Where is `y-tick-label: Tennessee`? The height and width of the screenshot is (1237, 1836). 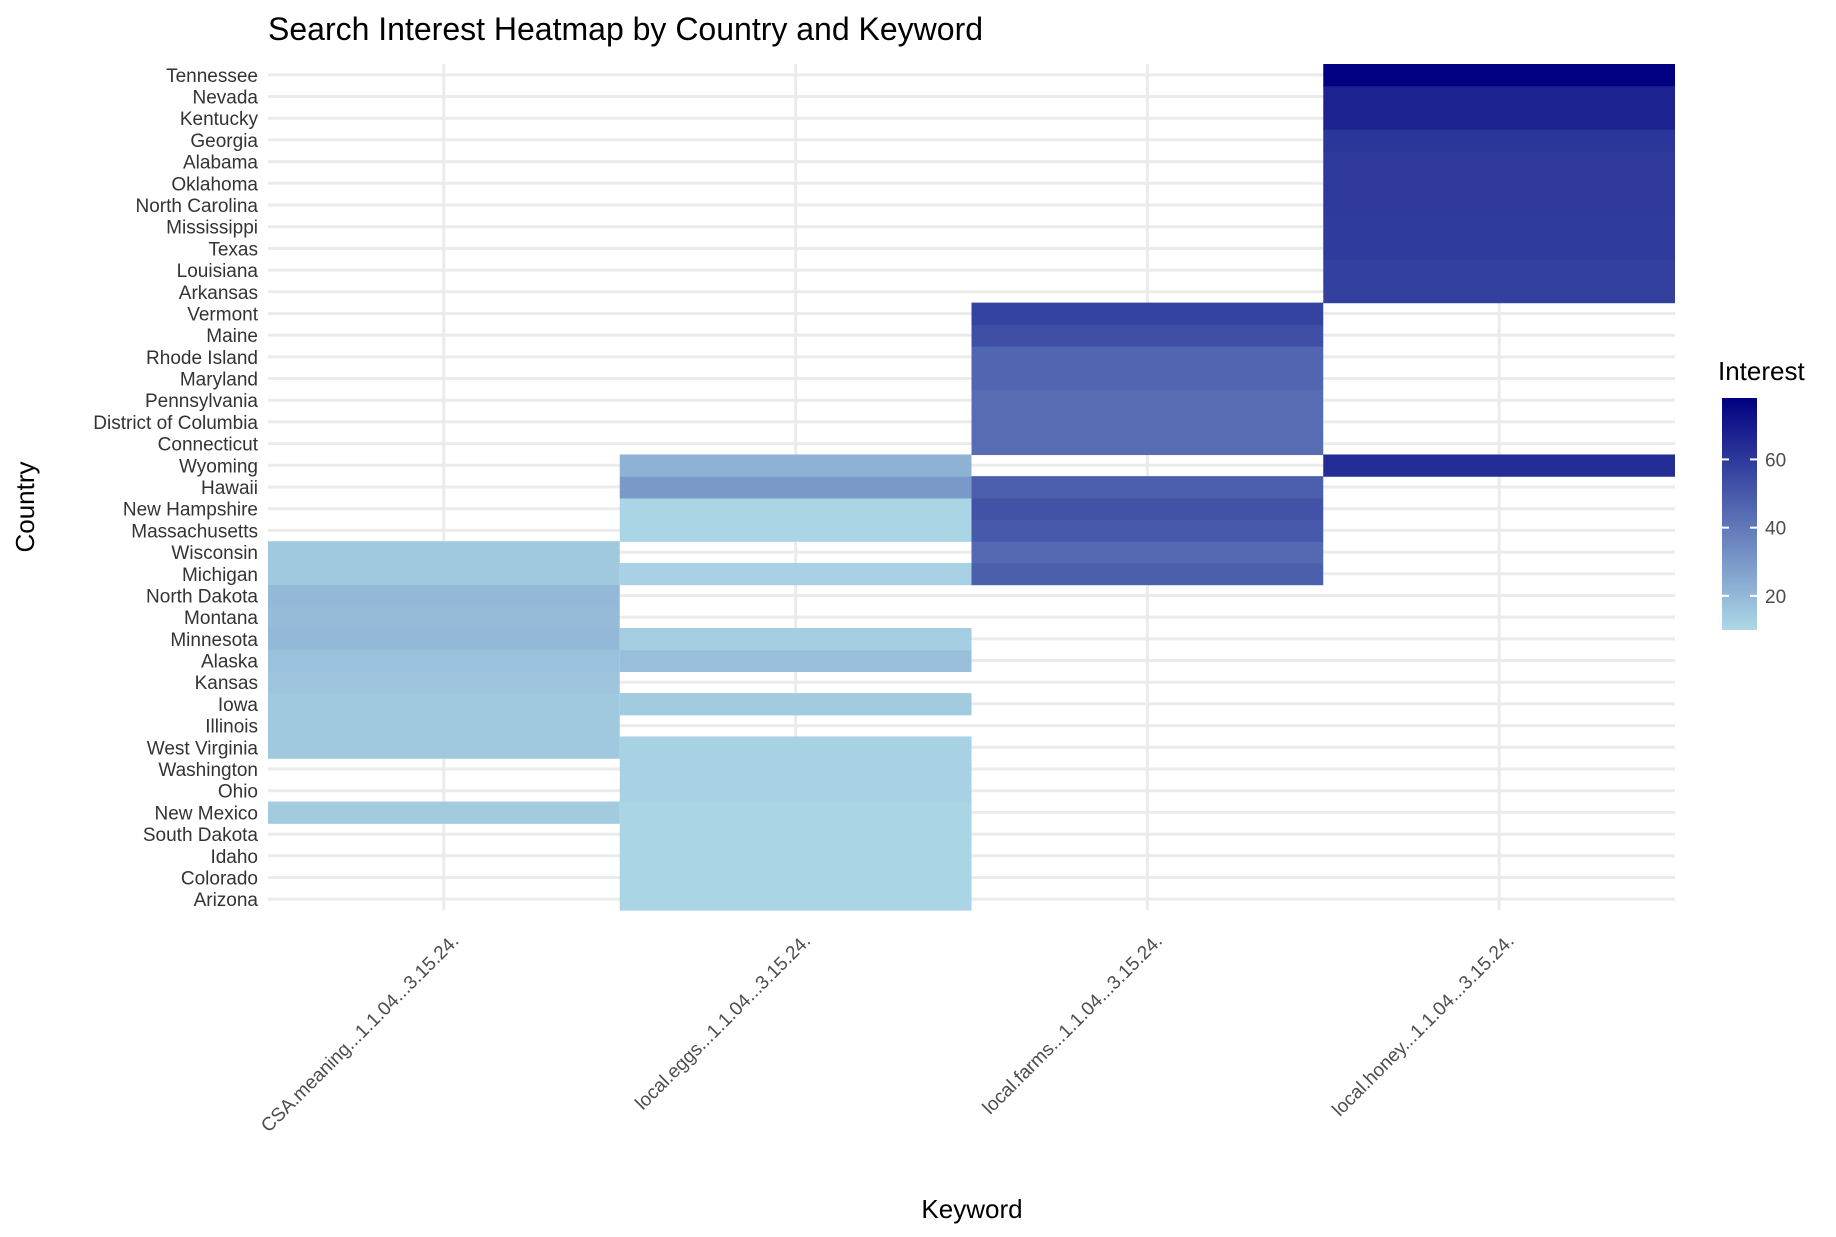 y-tick-label: Tennessee is located at coordinates (212, 76).